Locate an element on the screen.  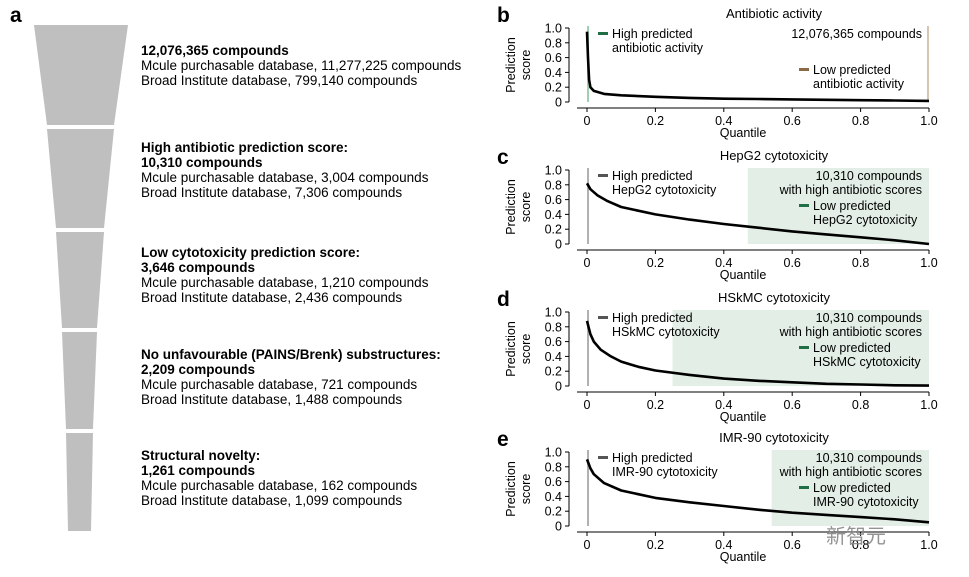
chart-title: IMR-90 cytotoxicity is located at coordinates (774, 437).